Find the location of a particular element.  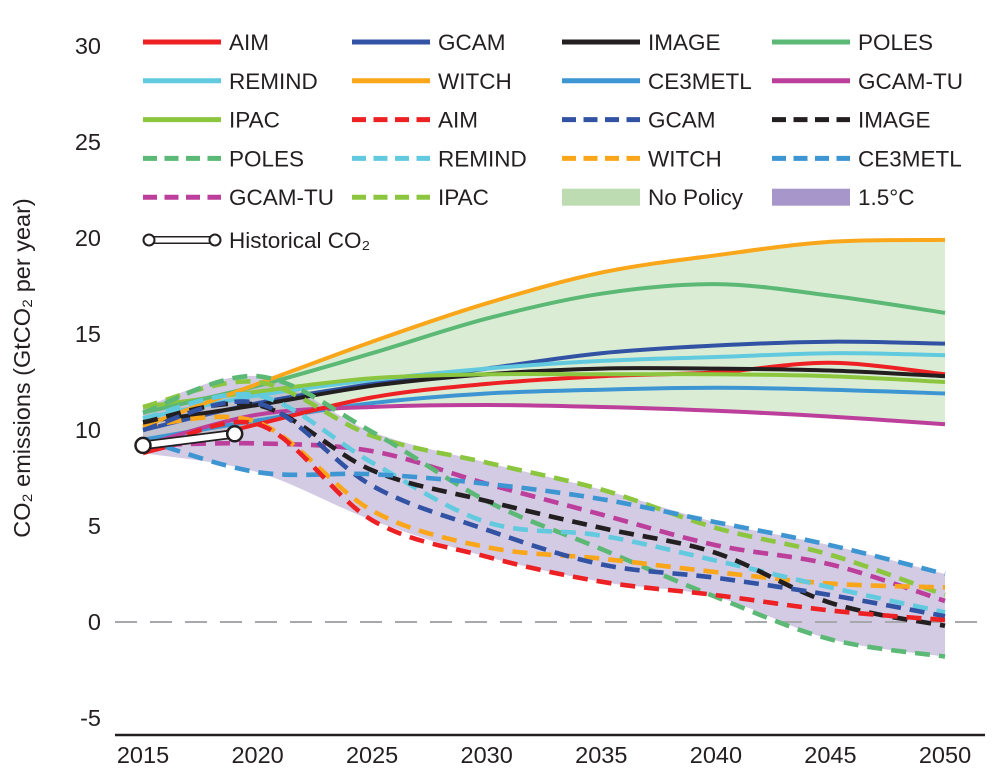

x-tick-label-2040: 2040 is located at coordinates (716, 755).